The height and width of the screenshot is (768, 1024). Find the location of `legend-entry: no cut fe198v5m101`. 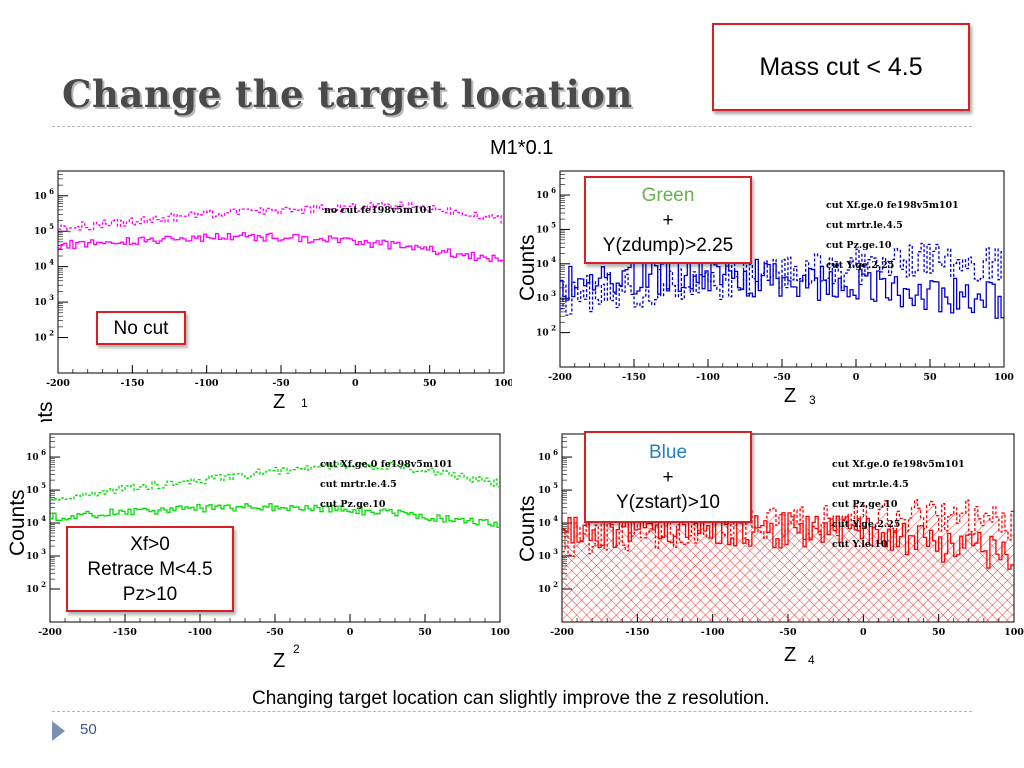

legend-entry: no cut fe198v5m101 is located at coordinates (378, 210).